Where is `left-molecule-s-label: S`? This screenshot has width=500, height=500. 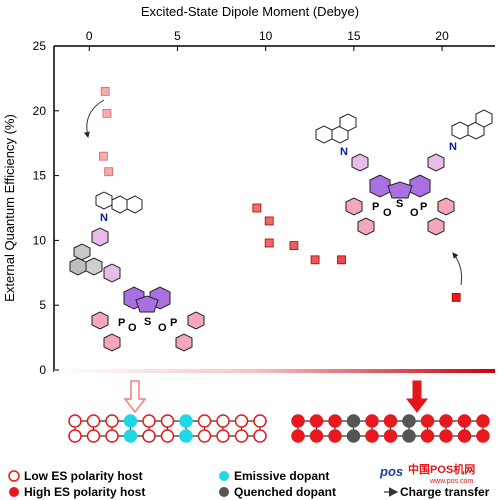 left-molecule-s-label: S is located at coordinates (147, 322).